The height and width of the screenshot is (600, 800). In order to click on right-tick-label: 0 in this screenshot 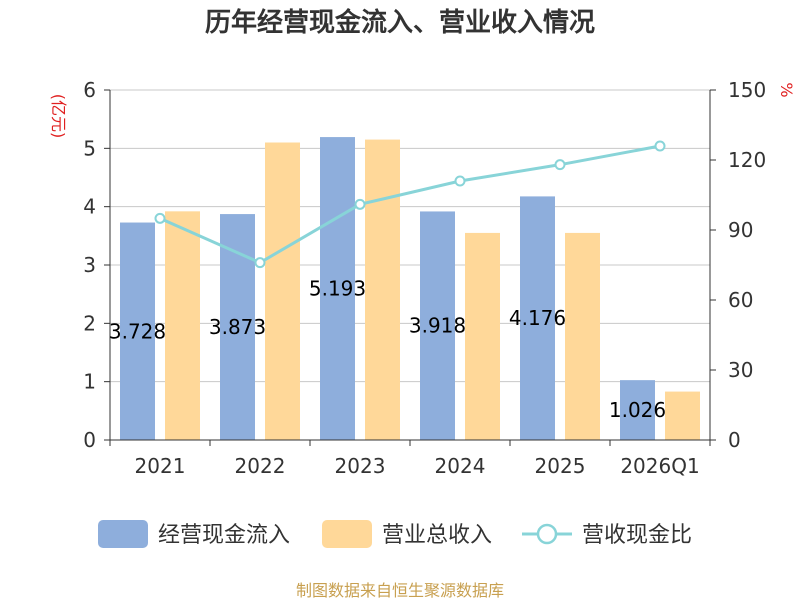, I will do `click(734, 440)`.